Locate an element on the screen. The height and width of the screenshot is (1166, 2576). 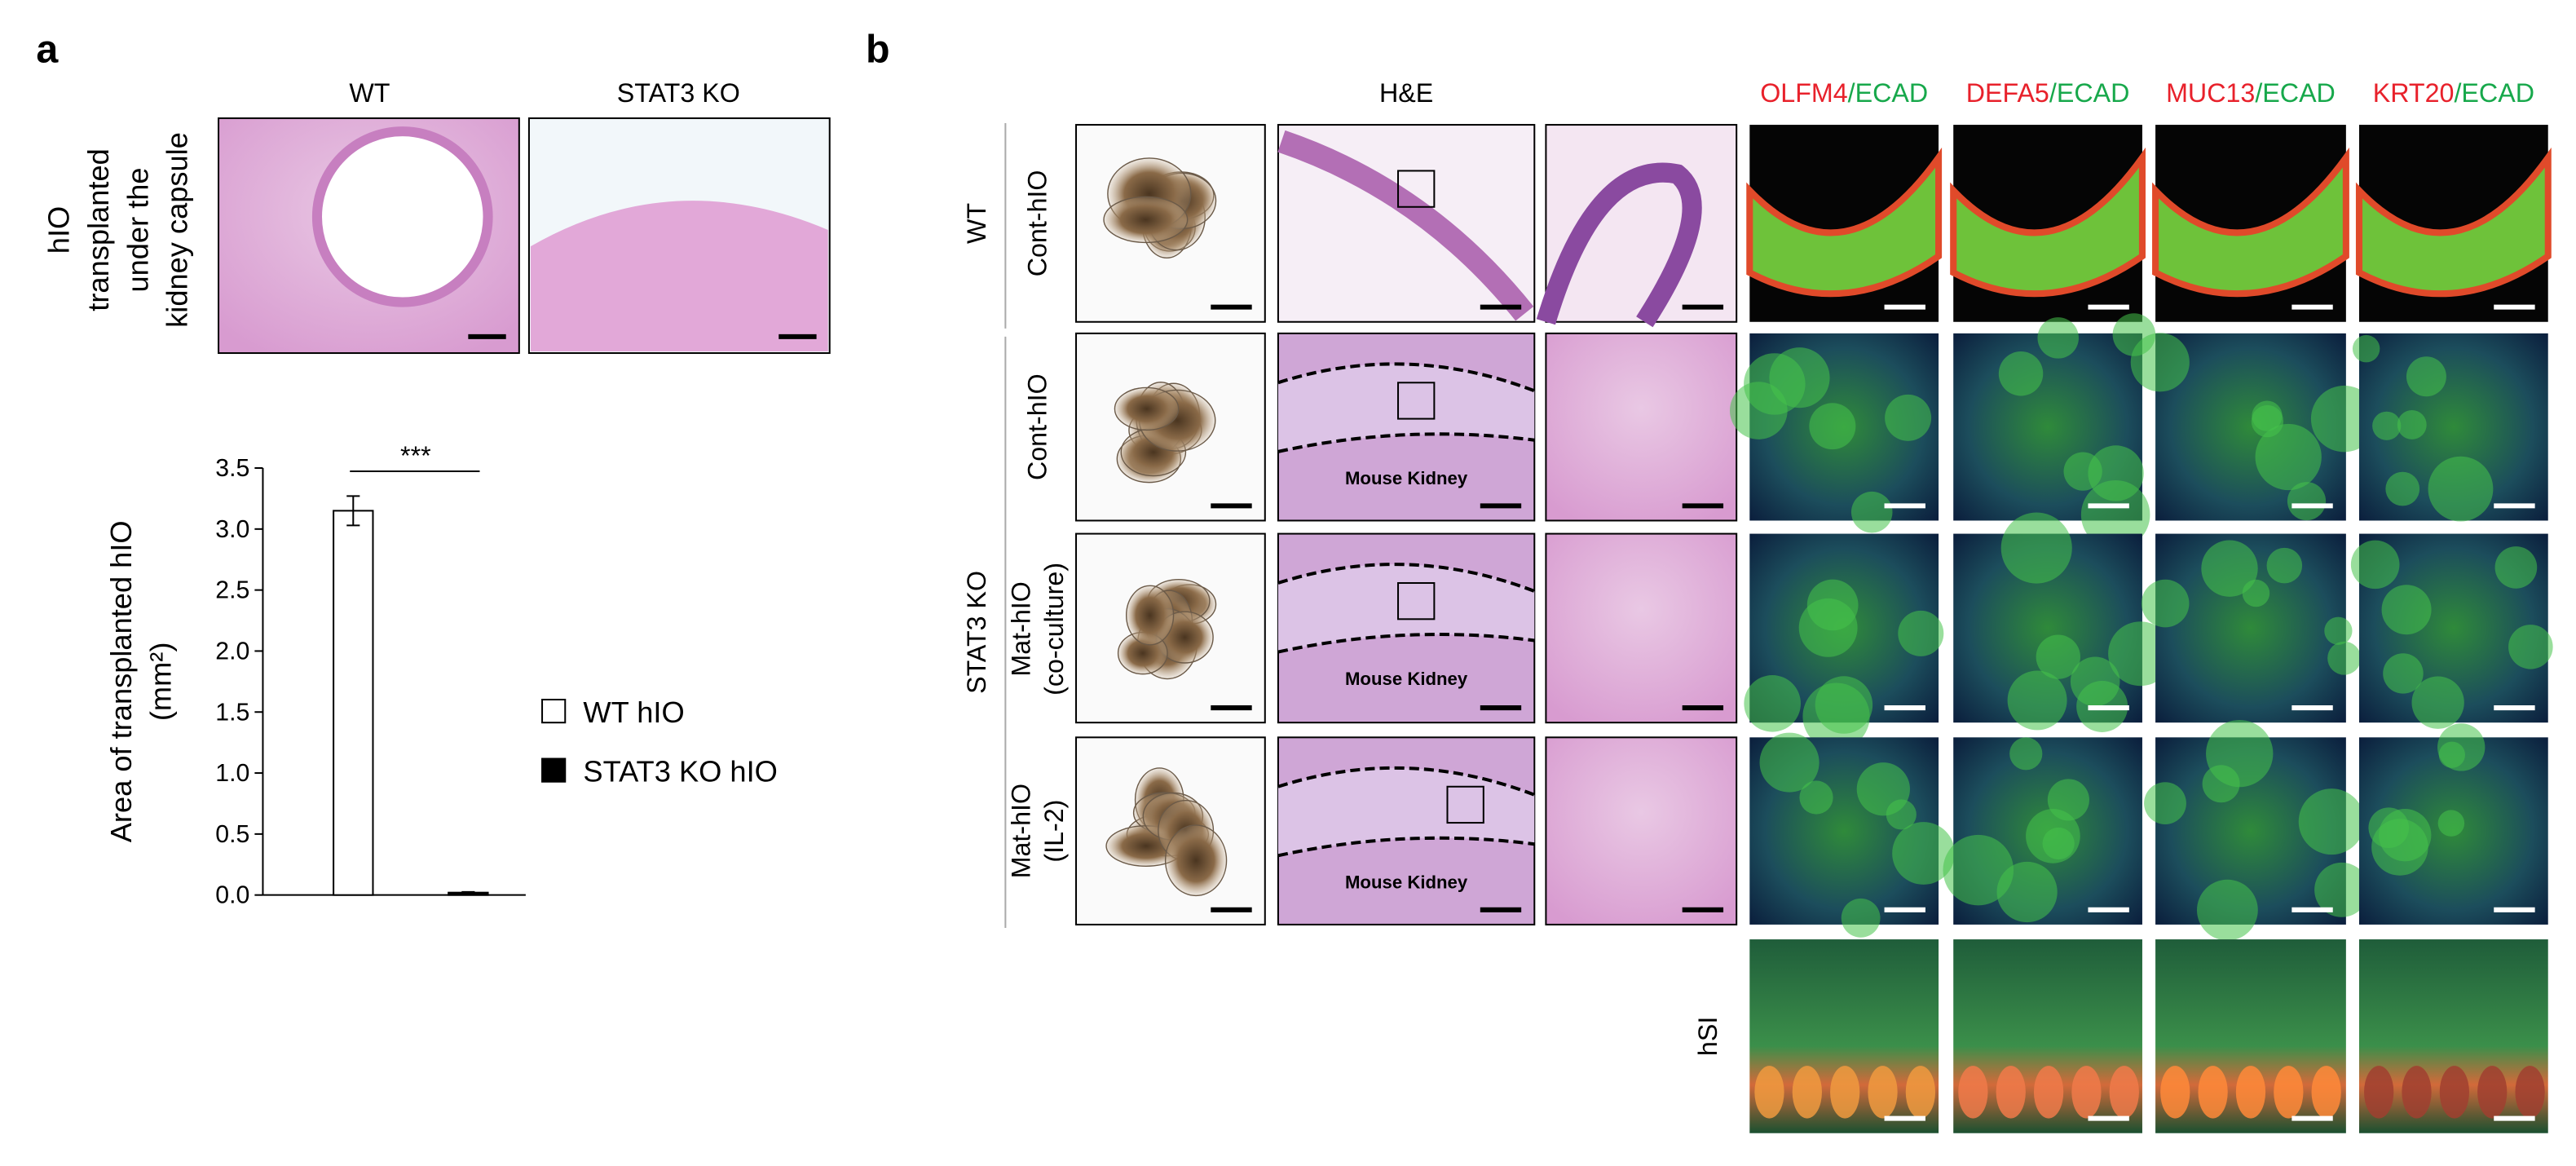
bar is located at coordinates (353, 703).